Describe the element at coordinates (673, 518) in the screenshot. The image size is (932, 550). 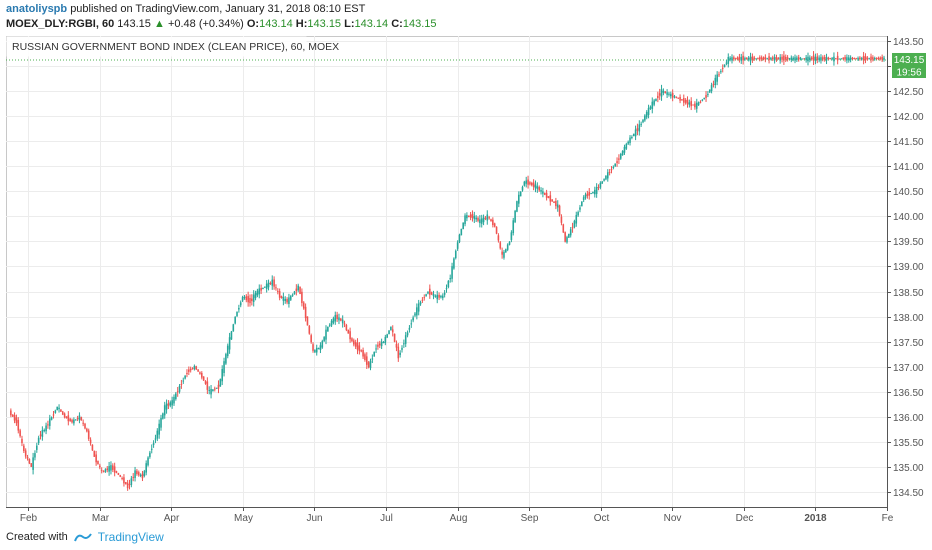
I see `x-tick-label: Nov` at that location.